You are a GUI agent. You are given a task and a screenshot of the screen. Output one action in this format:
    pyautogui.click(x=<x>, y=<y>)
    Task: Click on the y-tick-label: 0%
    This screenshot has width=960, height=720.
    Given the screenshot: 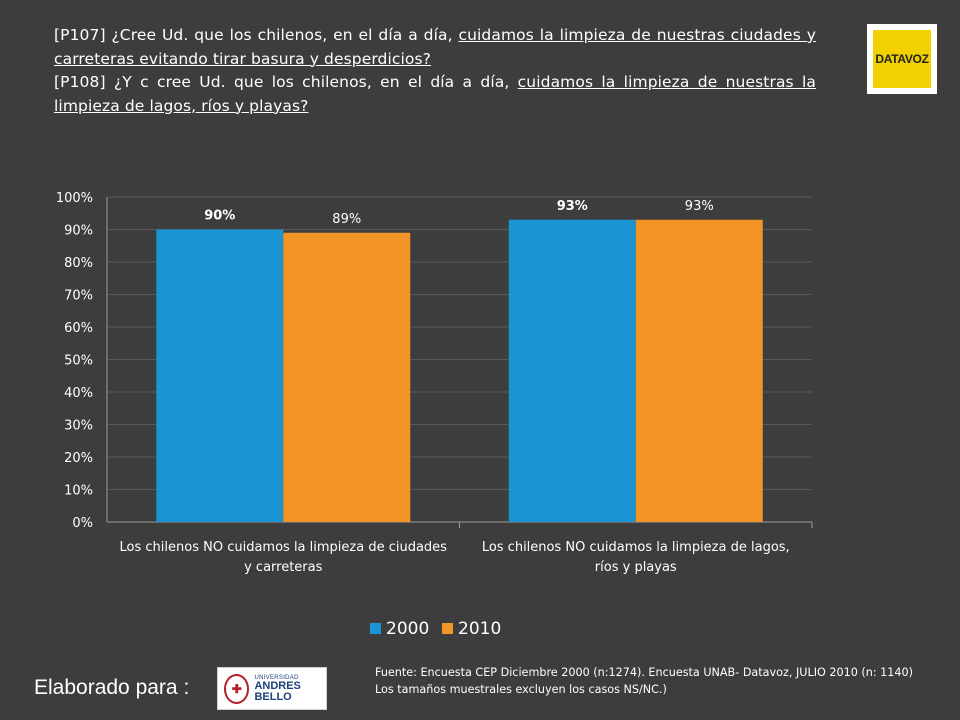 What is the action you would take?
    pyautogui.click(x=82, y=523)
    